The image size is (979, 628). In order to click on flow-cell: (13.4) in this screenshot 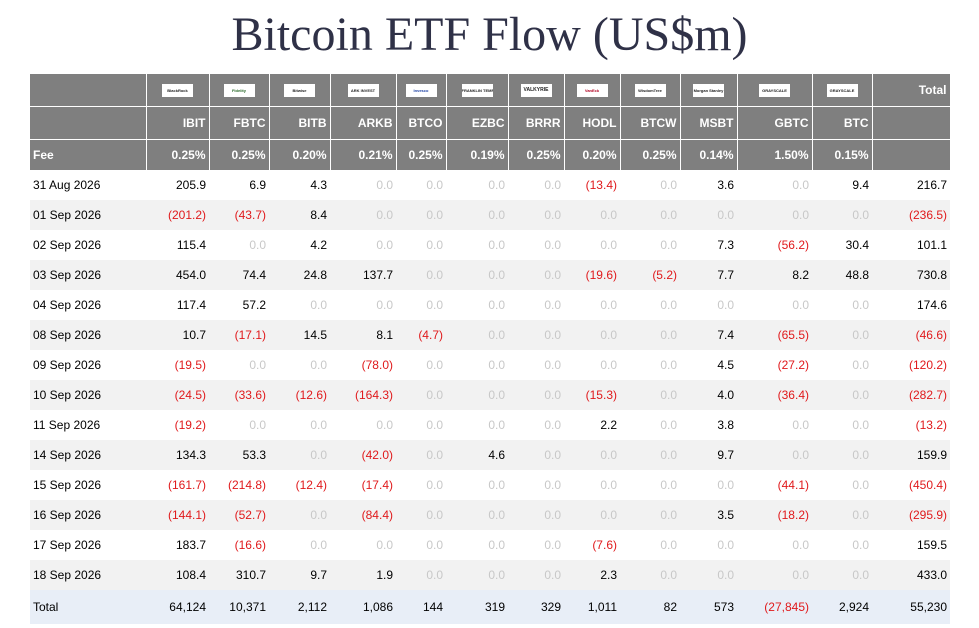, I will do `click(592, 185)`.